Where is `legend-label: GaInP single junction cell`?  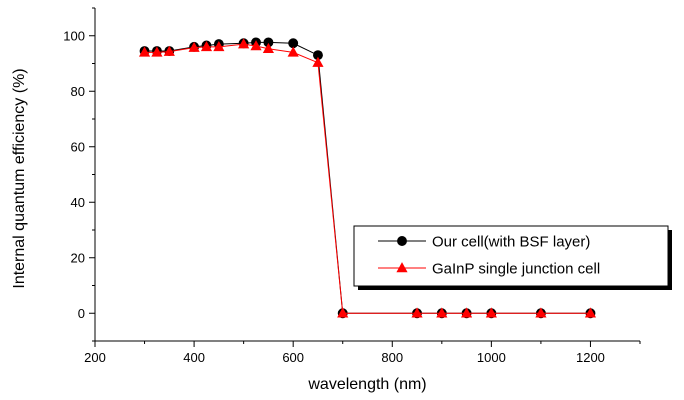
legend-label: GaInP single junction cell is located at coordinates (516, 269).